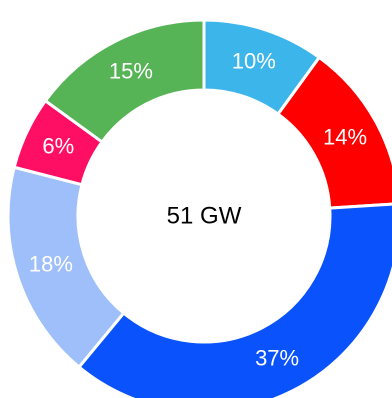 The image size is (392, 398). I want to click on slice-label-1: 14%, so click(345, 136).